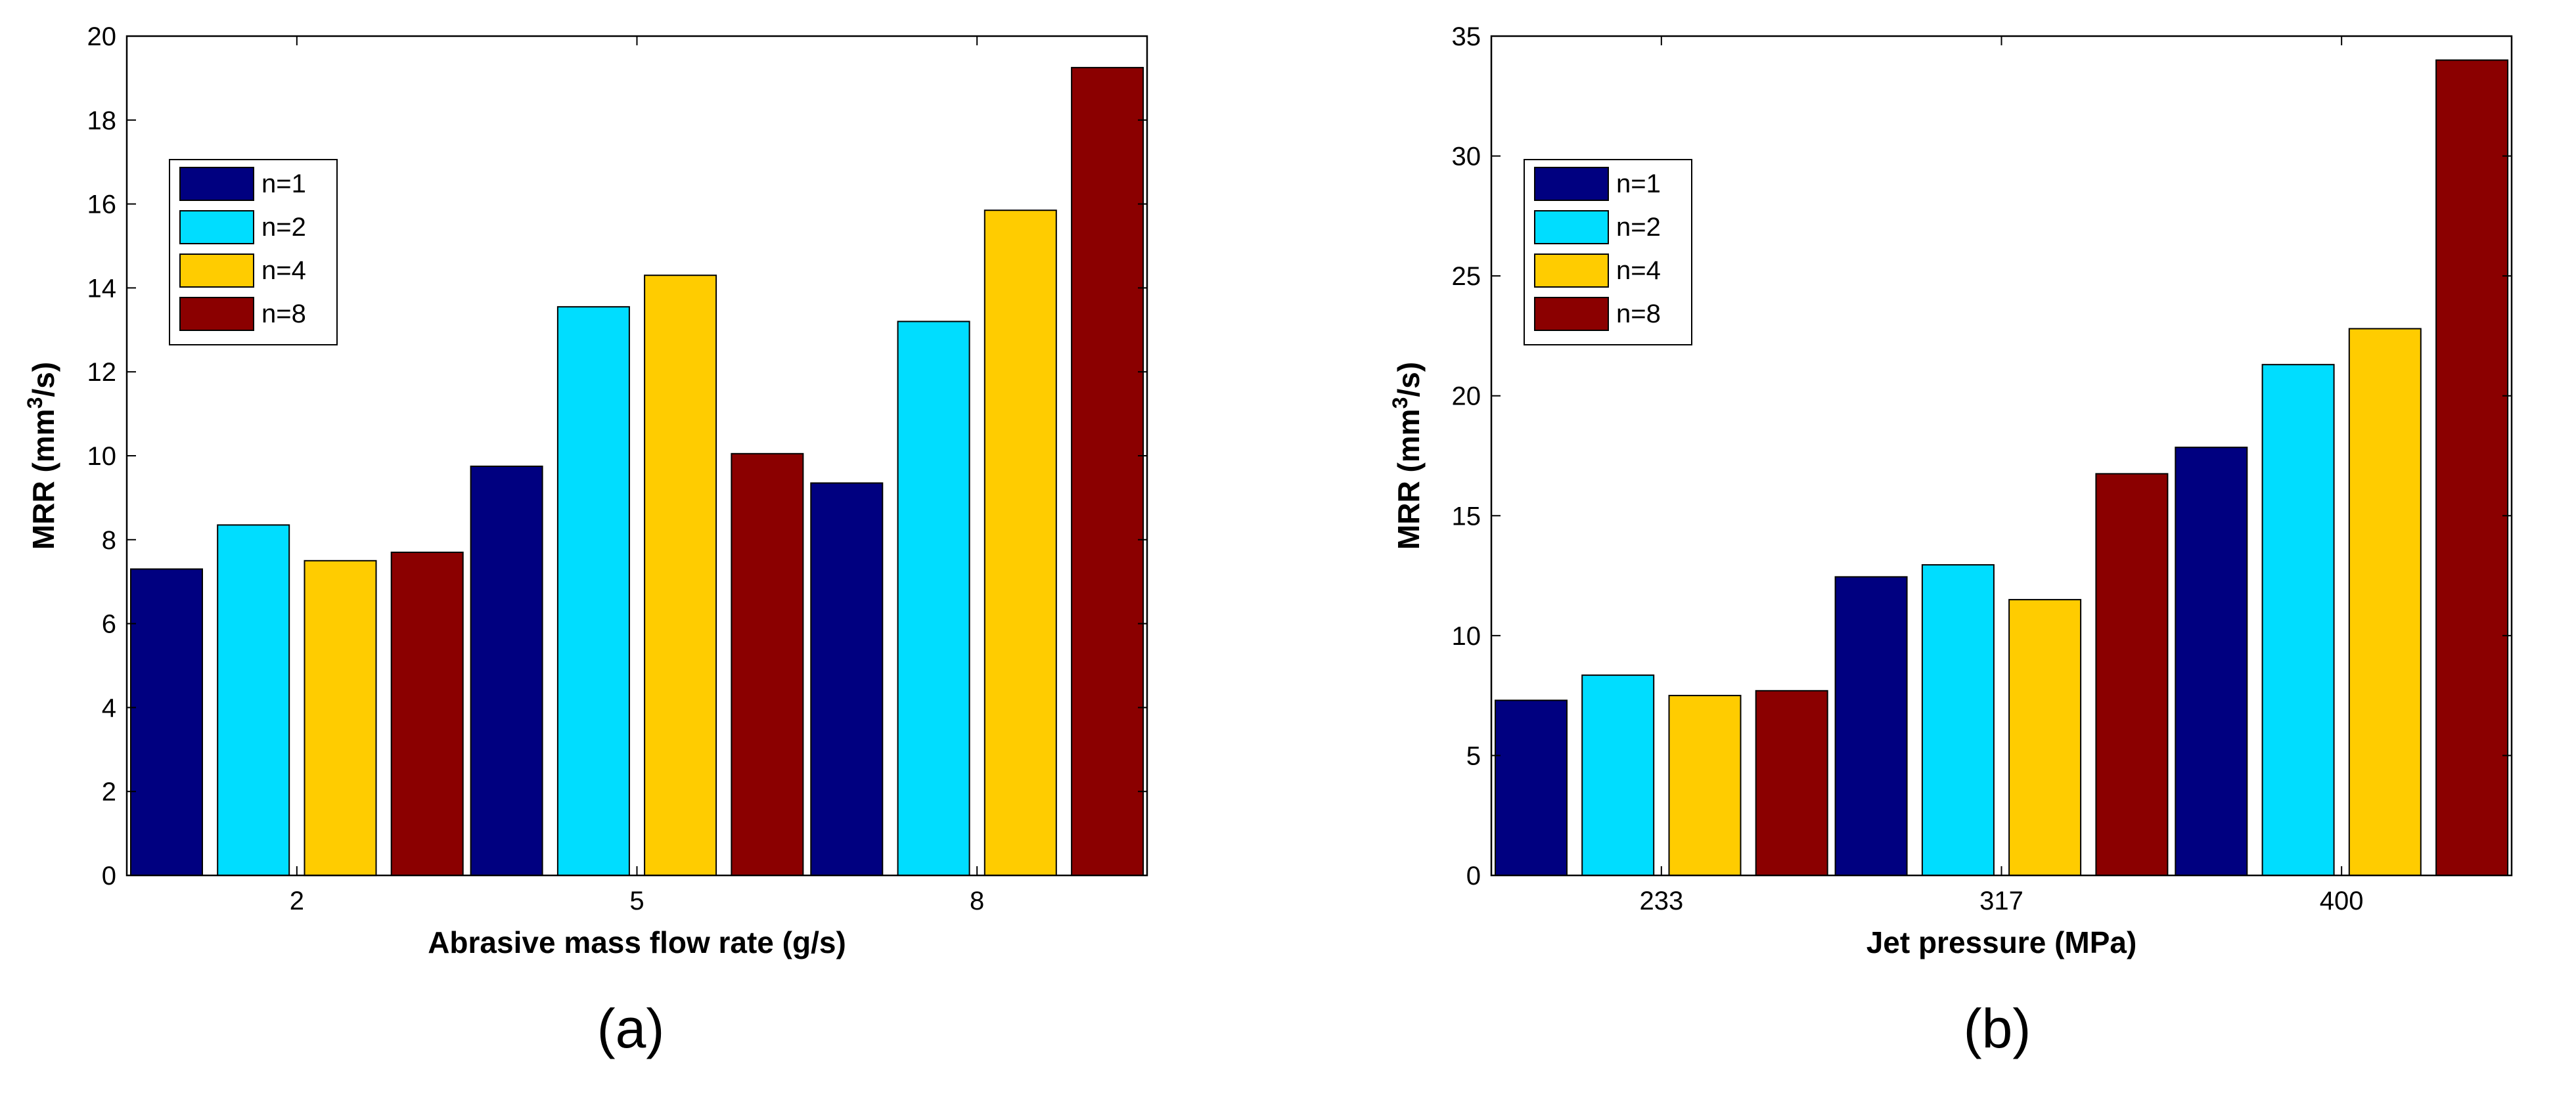 The width and height of the screenshot is (2576, 1100). What do you see at coordinates (636, 901) in the screenshot?
I see `x-tick-label: 5` at bounding box center [636, 901].